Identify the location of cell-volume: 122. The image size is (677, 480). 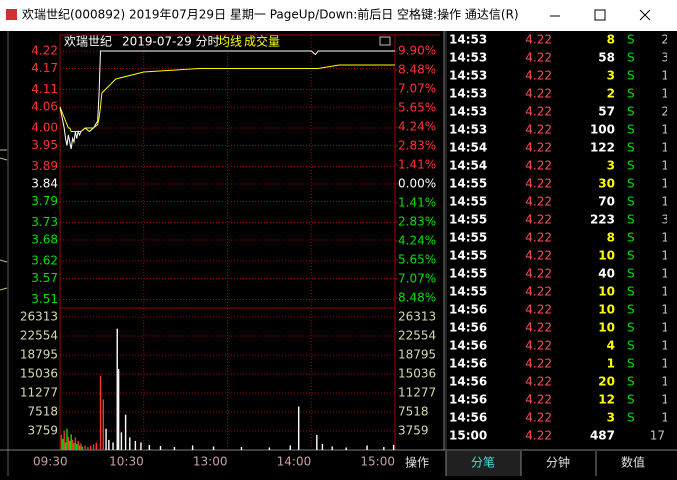
(602, 148).